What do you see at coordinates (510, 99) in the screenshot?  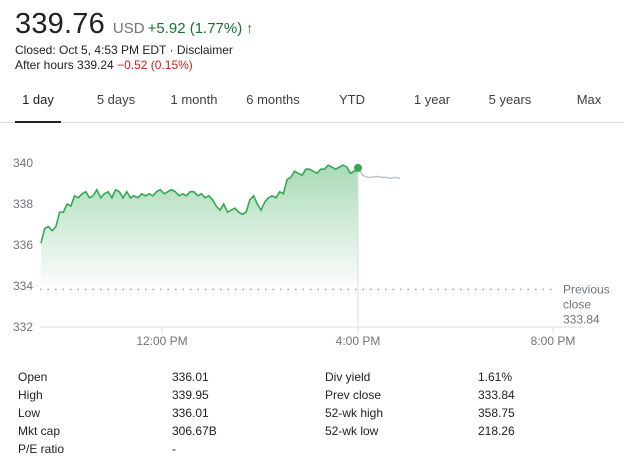 I see `tab-5-years: 5 years` at bounding box center [510, 99].